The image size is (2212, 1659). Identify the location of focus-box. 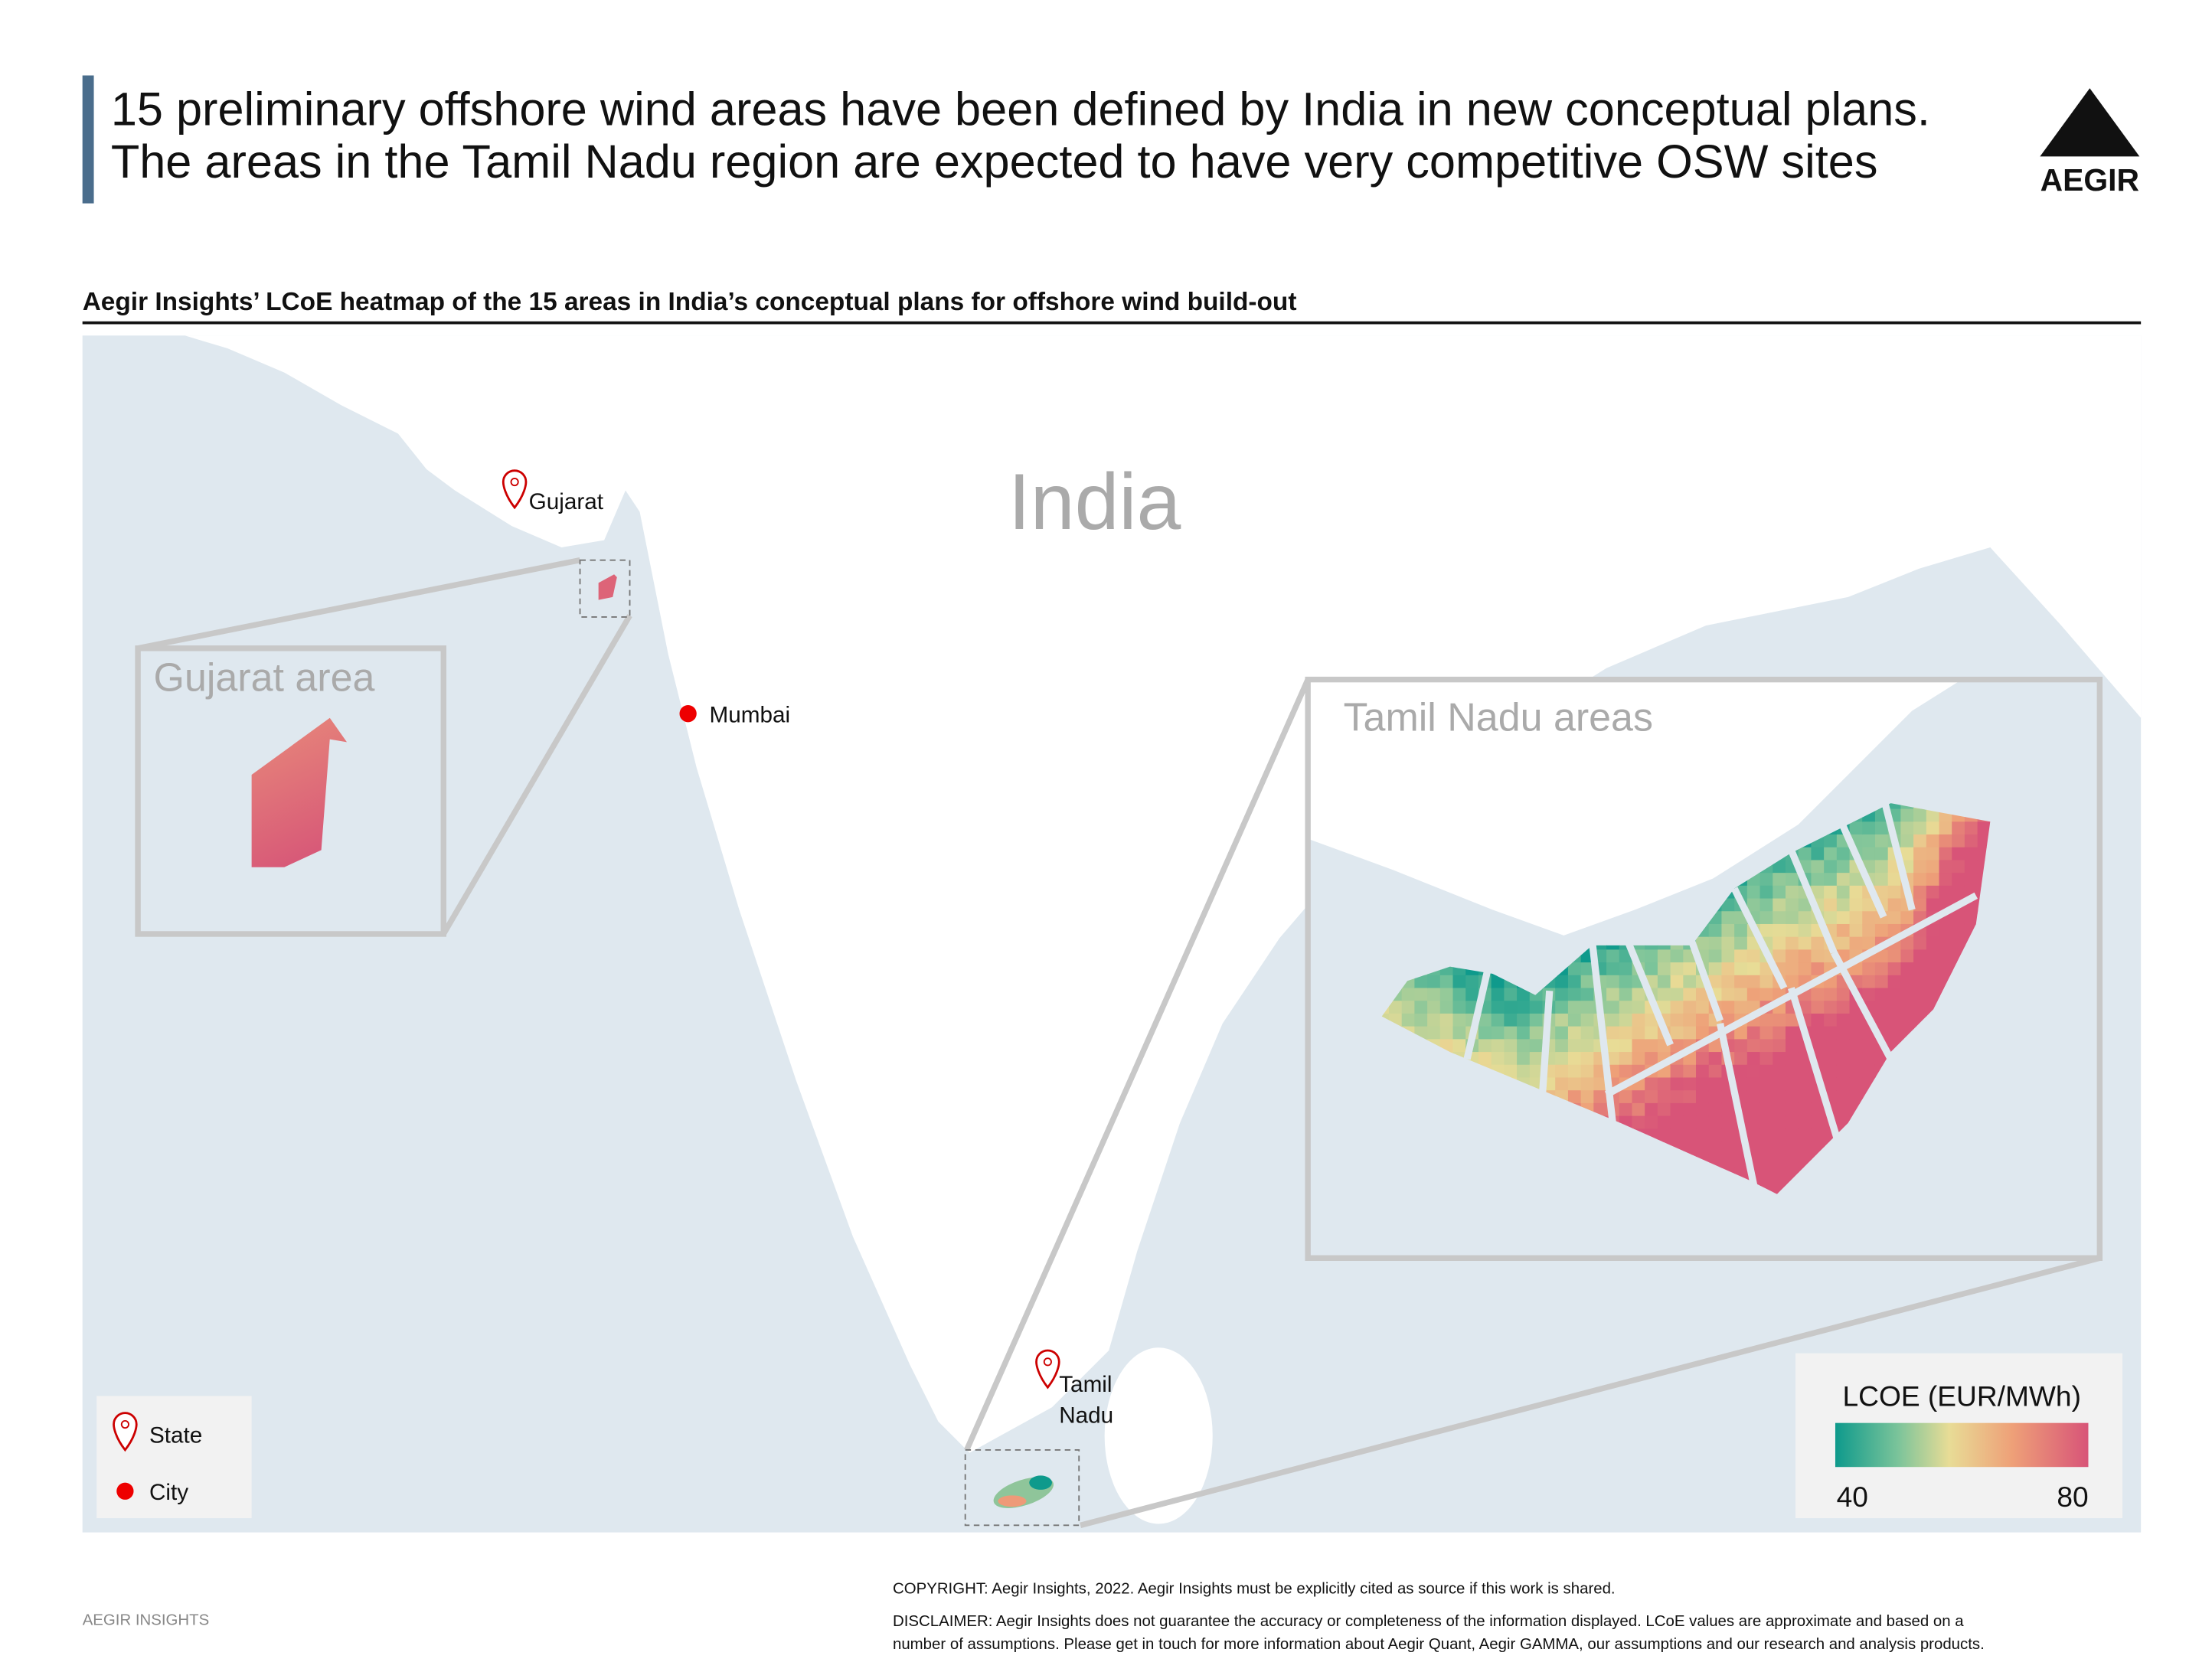
(1022, 1488).